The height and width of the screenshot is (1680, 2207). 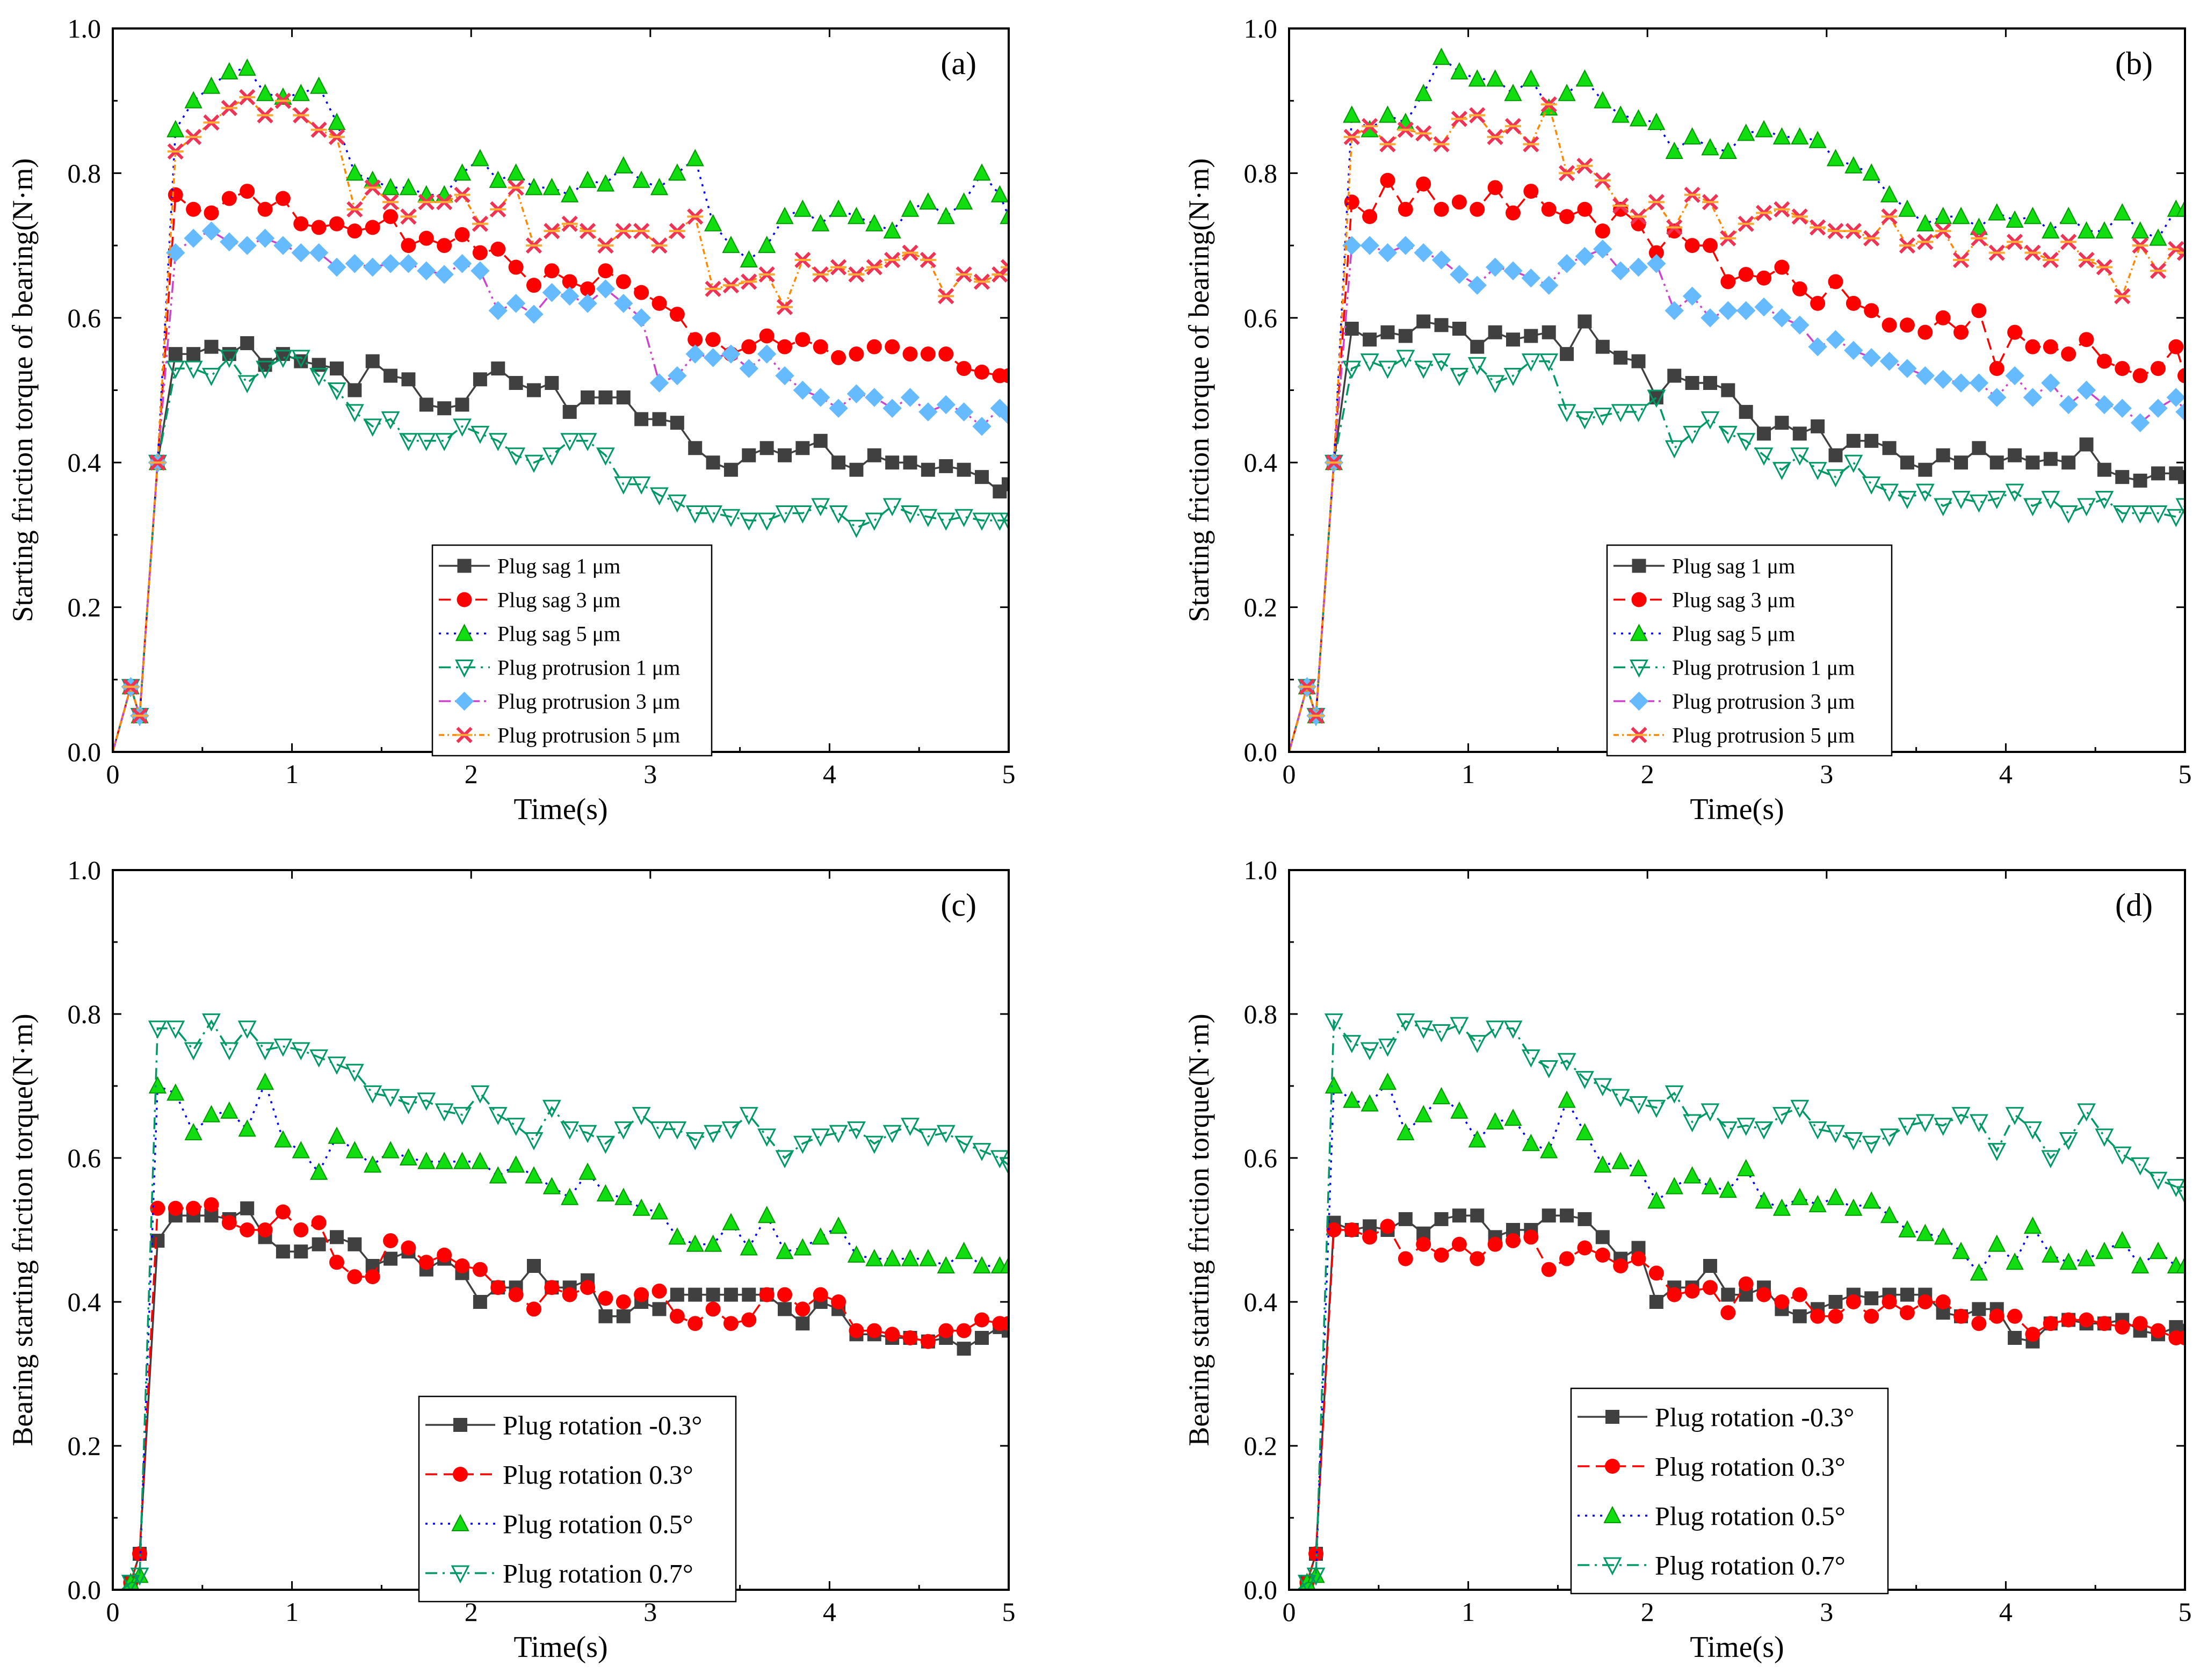 I want to click on x-tick-label: 4, so click(x=2006, y=774).